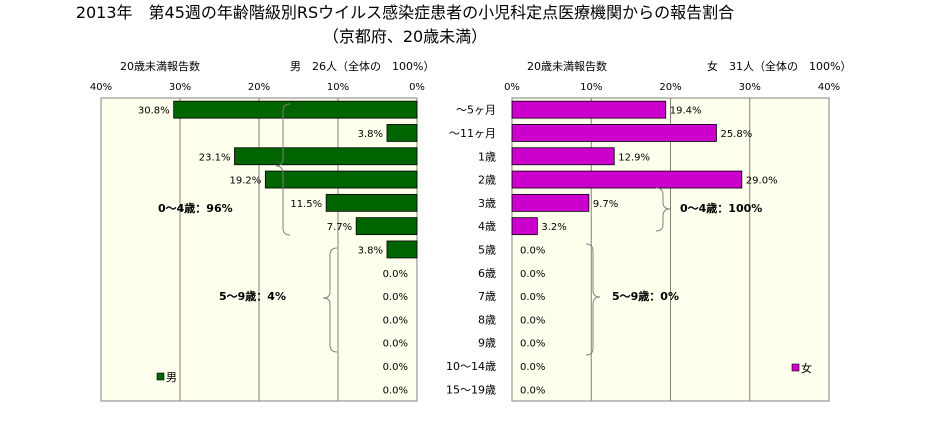 The image size is (944, 443). What do you see at coordinates (215, 157) in the screenshot?
I see `male-value-label: 23.1%` at bounding box center [215, 157].